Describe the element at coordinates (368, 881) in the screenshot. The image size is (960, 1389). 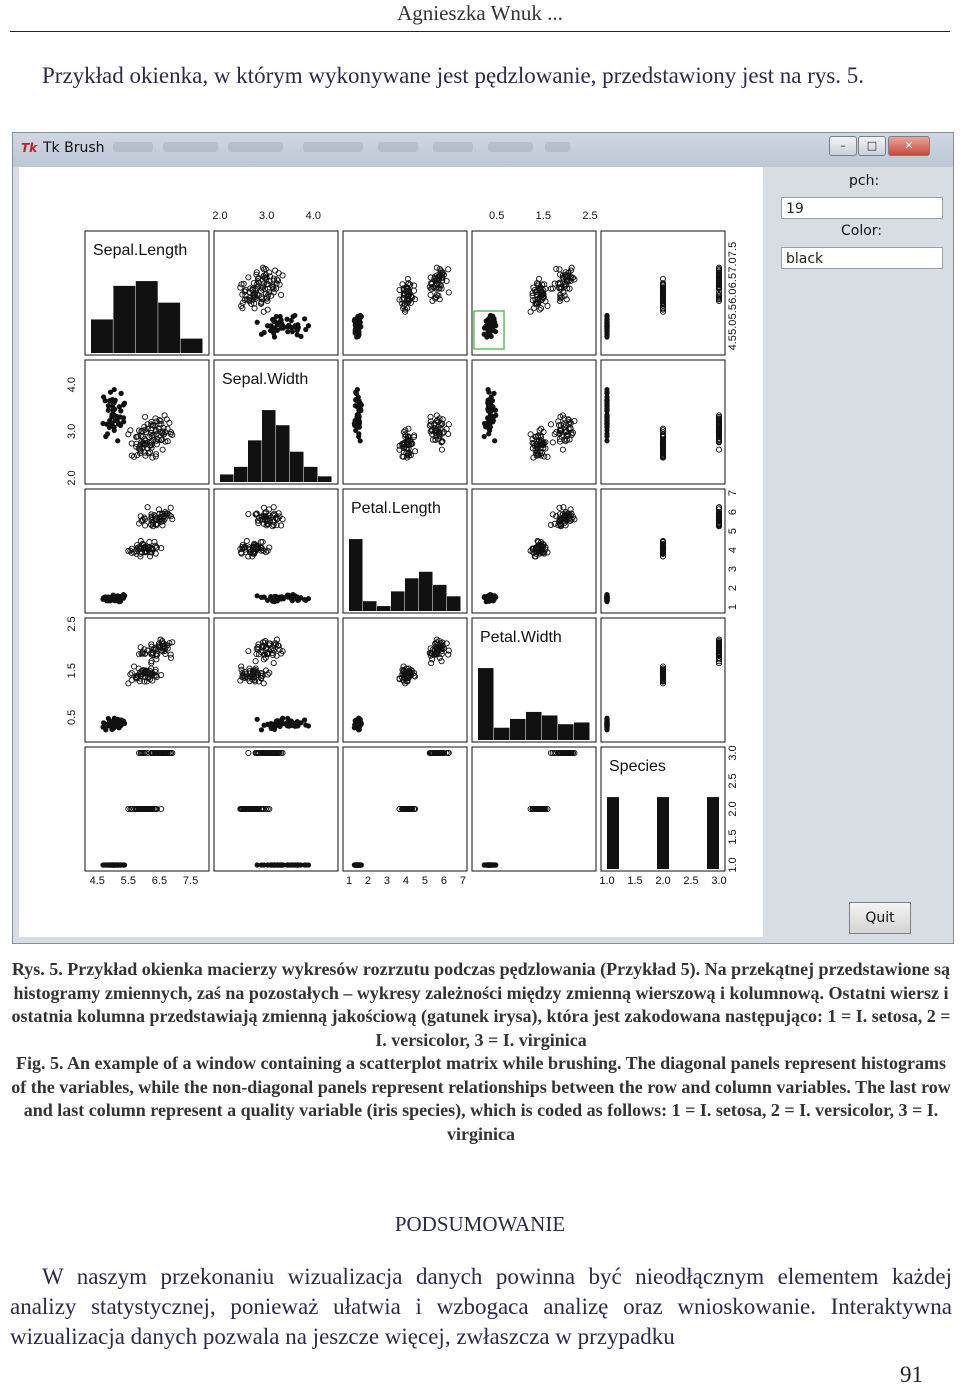
I see `axis-tick-label: 2` at that location.